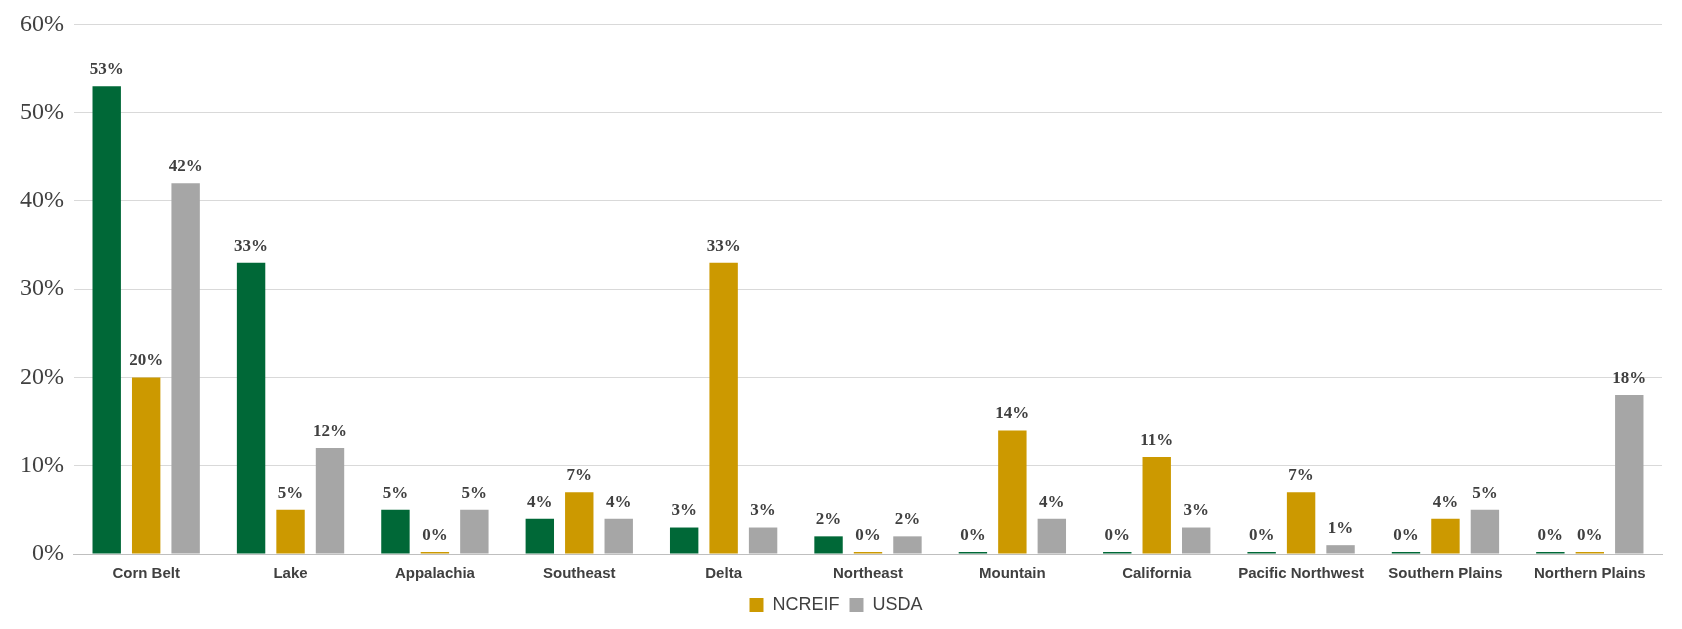 The height and width of the screenshot is (629, 1682). What do you see at coordinates (1445, 573) in the screenshot?
I see `x-tick-label: Southern Plains` at bounding box center [1445, 573].